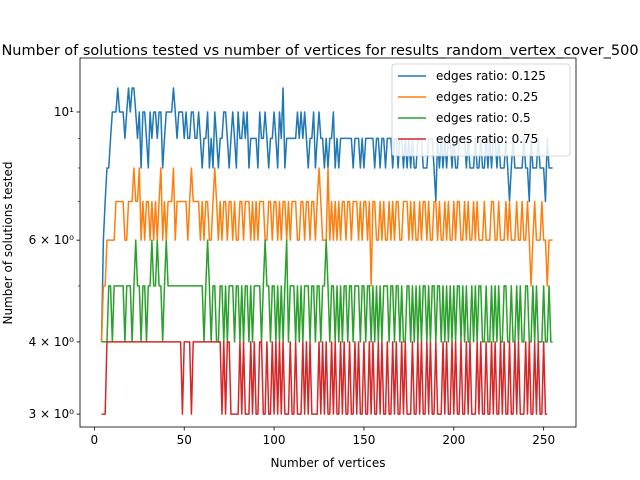  Describe the element at coordinates (491, 76) in the screenshot. I see `legend-label: edges ratio: 0.125` at that location.